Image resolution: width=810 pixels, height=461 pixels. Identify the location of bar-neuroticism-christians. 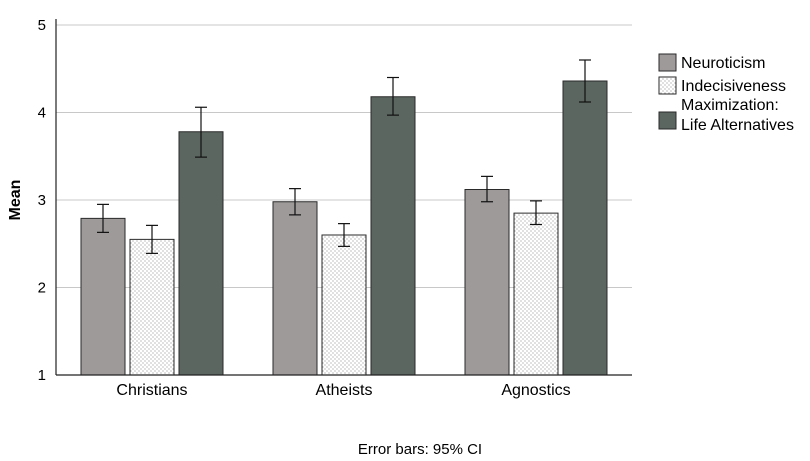
(103, 296).